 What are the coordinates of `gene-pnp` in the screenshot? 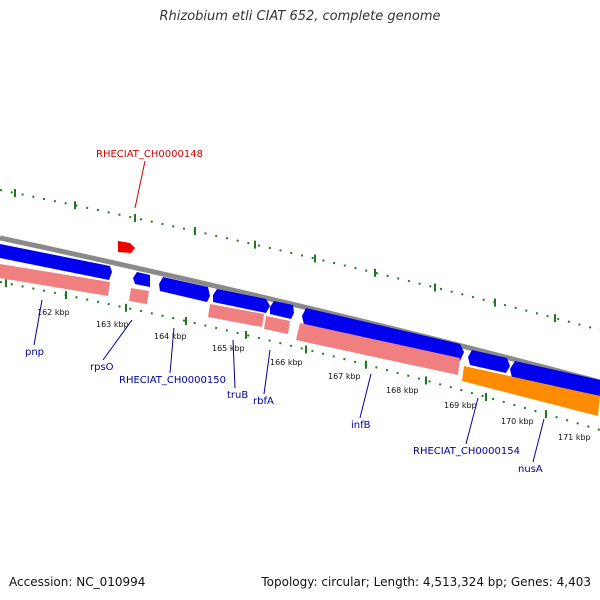 It's located at (56, 262).